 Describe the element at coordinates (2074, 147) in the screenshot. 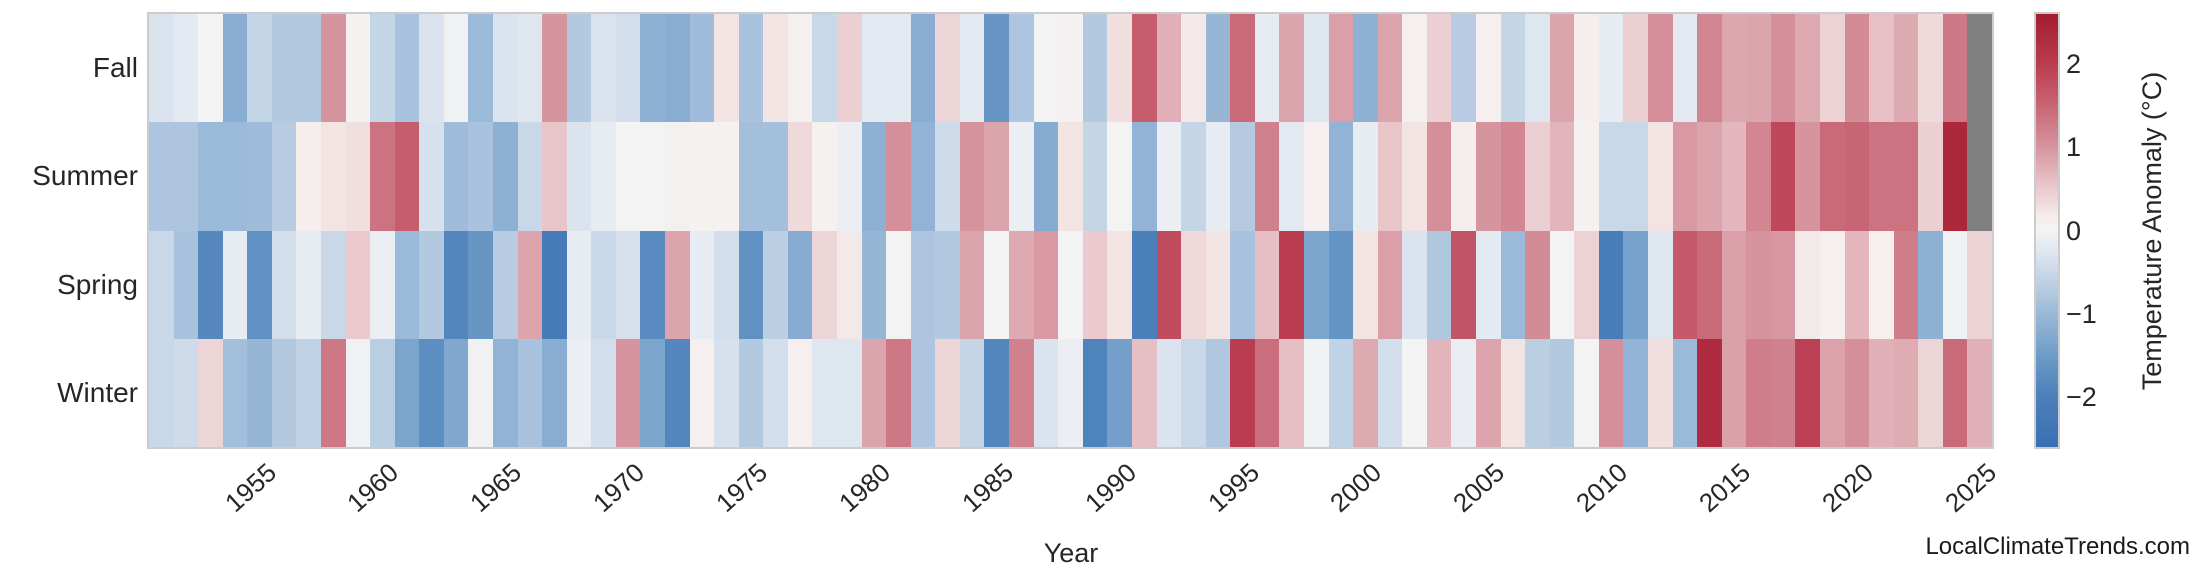

I see `colorbar-tick-label: 1` at that location.